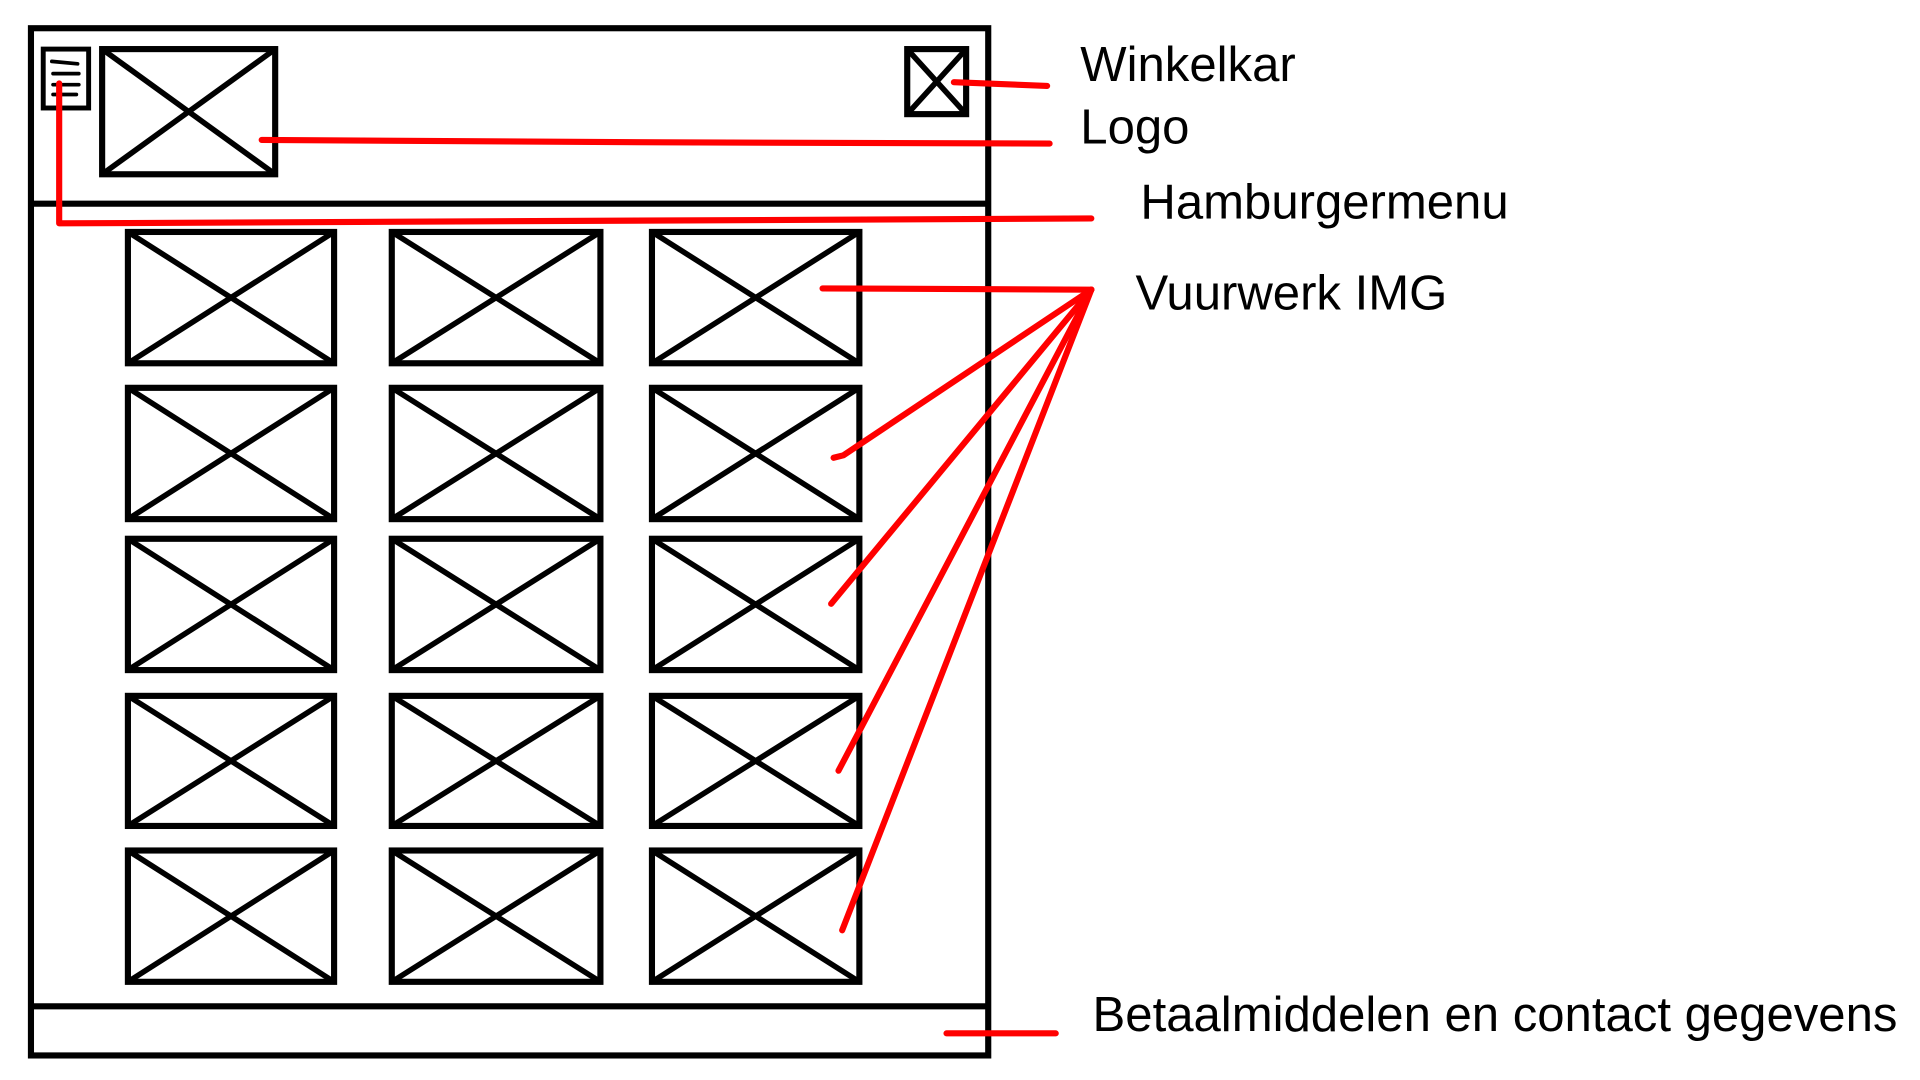 The height and width of the screenshot is (1080, 1920). I want to click on label-hamburgermenu: Hamburgermenu, so click(1324, 202).